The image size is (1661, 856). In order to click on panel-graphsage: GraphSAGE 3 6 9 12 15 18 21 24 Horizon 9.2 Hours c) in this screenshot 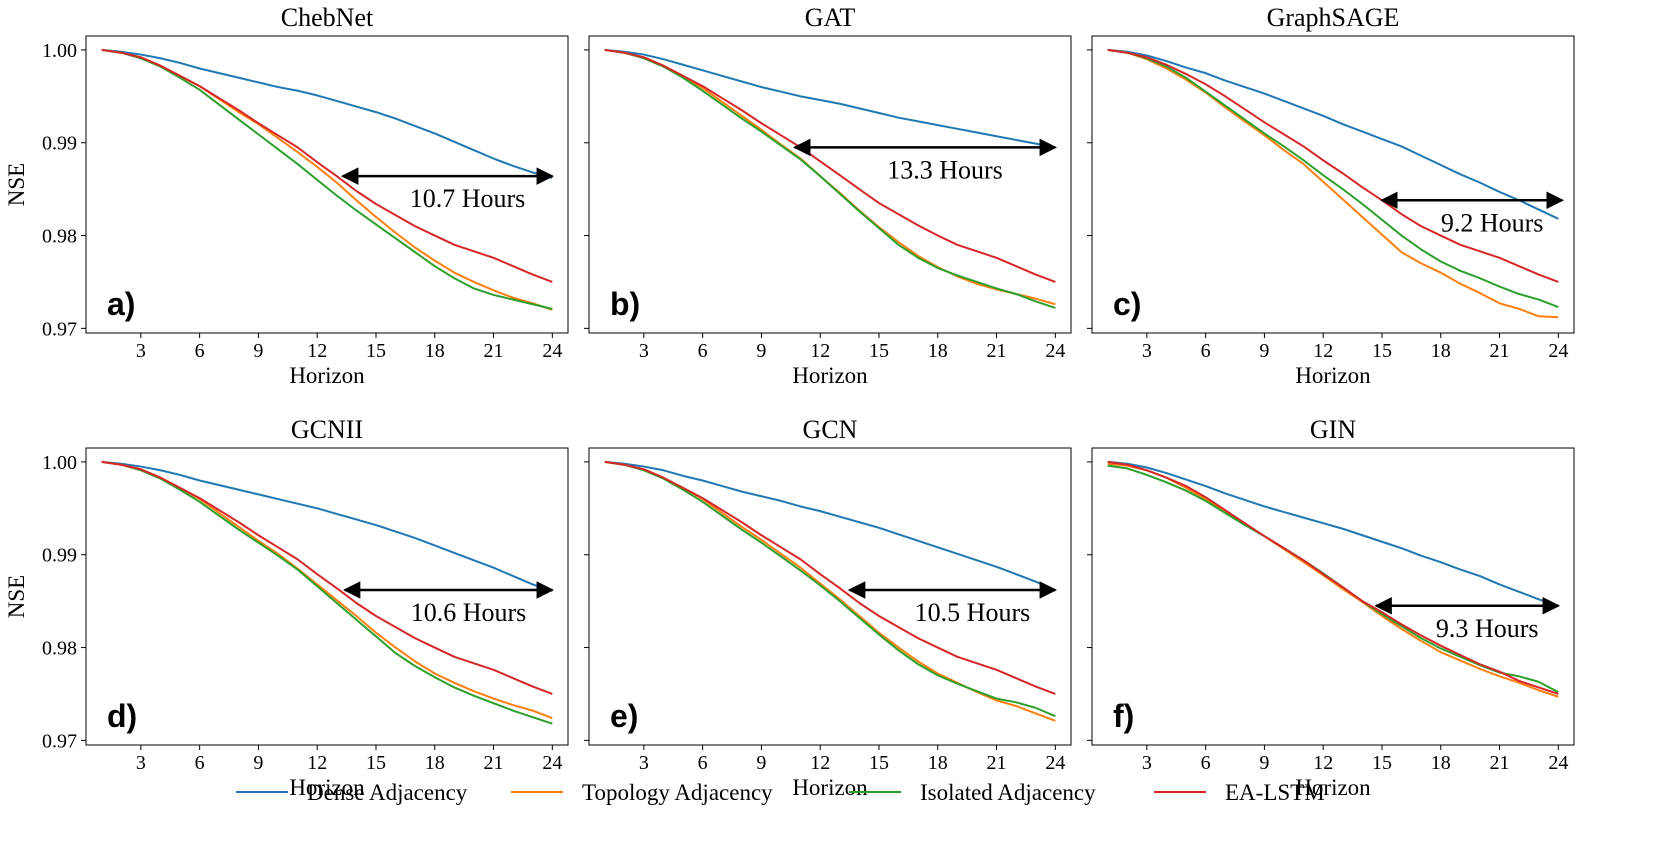, I will do `click(1331, 195)`.